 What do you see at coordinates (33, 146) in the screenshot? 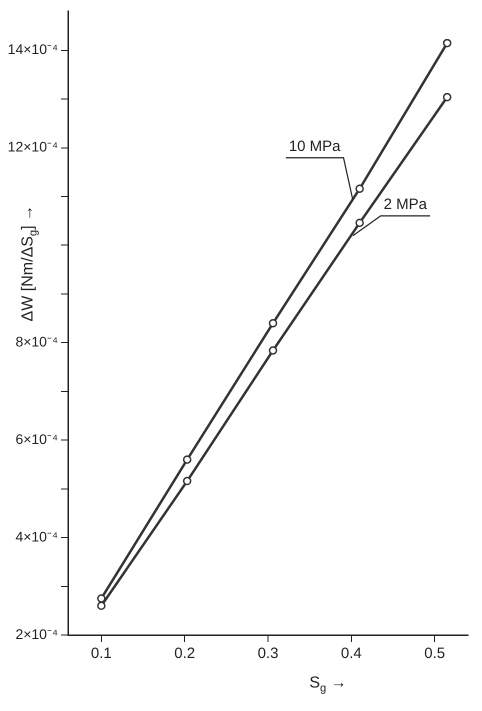
I see `y-tick-label: 12×10⁻⁴` at bounding box center [33, 146].